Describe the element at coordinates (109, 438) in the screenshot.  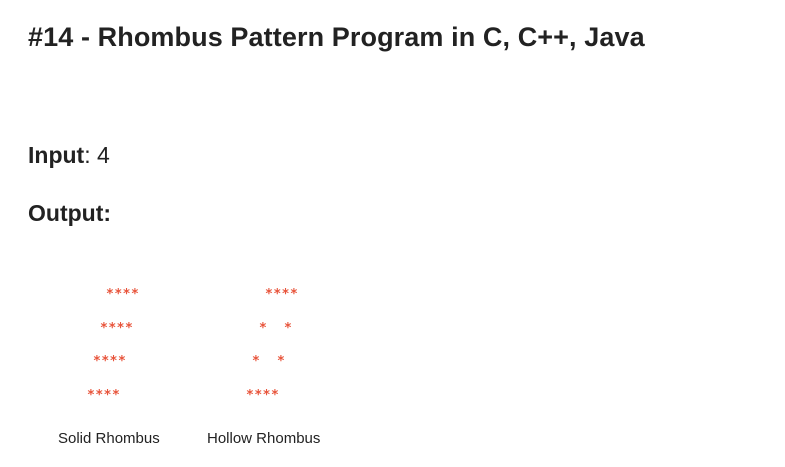
I see `solid-rhombus-caption: Solid Rhombus` at that location.